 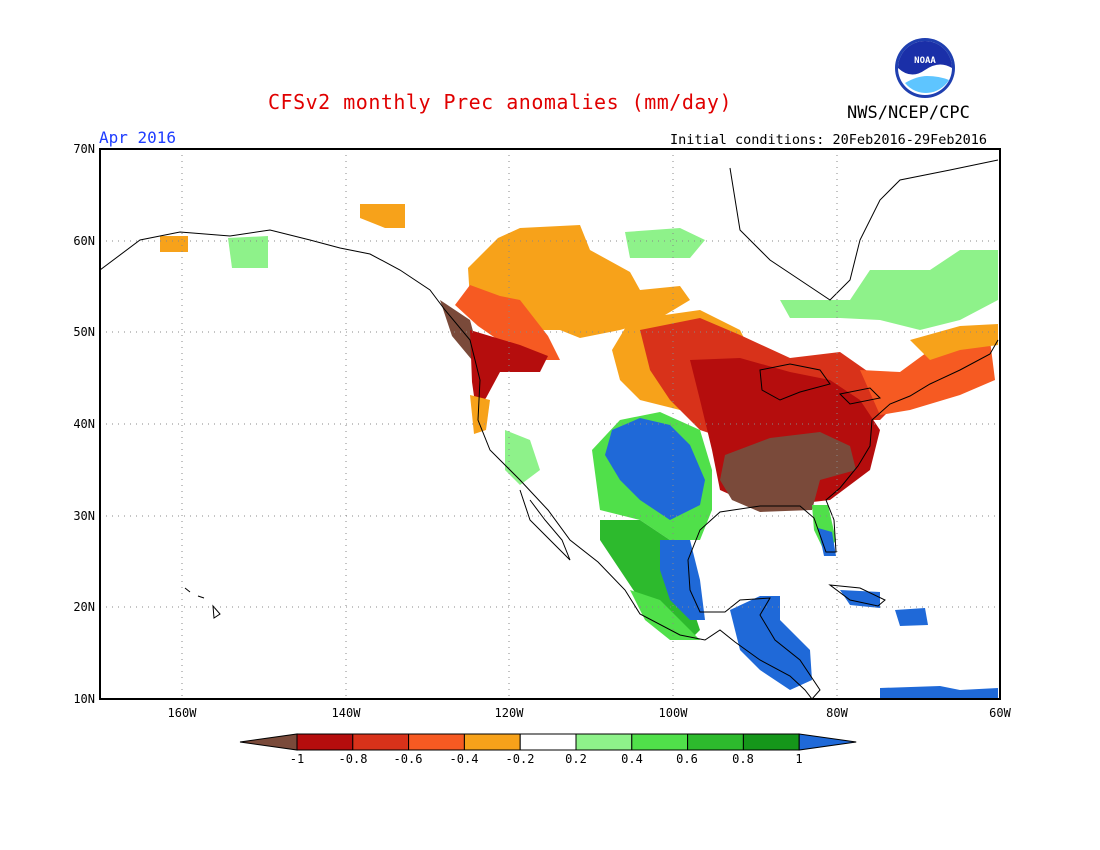 I want to click on lon-label: 80W, so click(x=837, y=713).